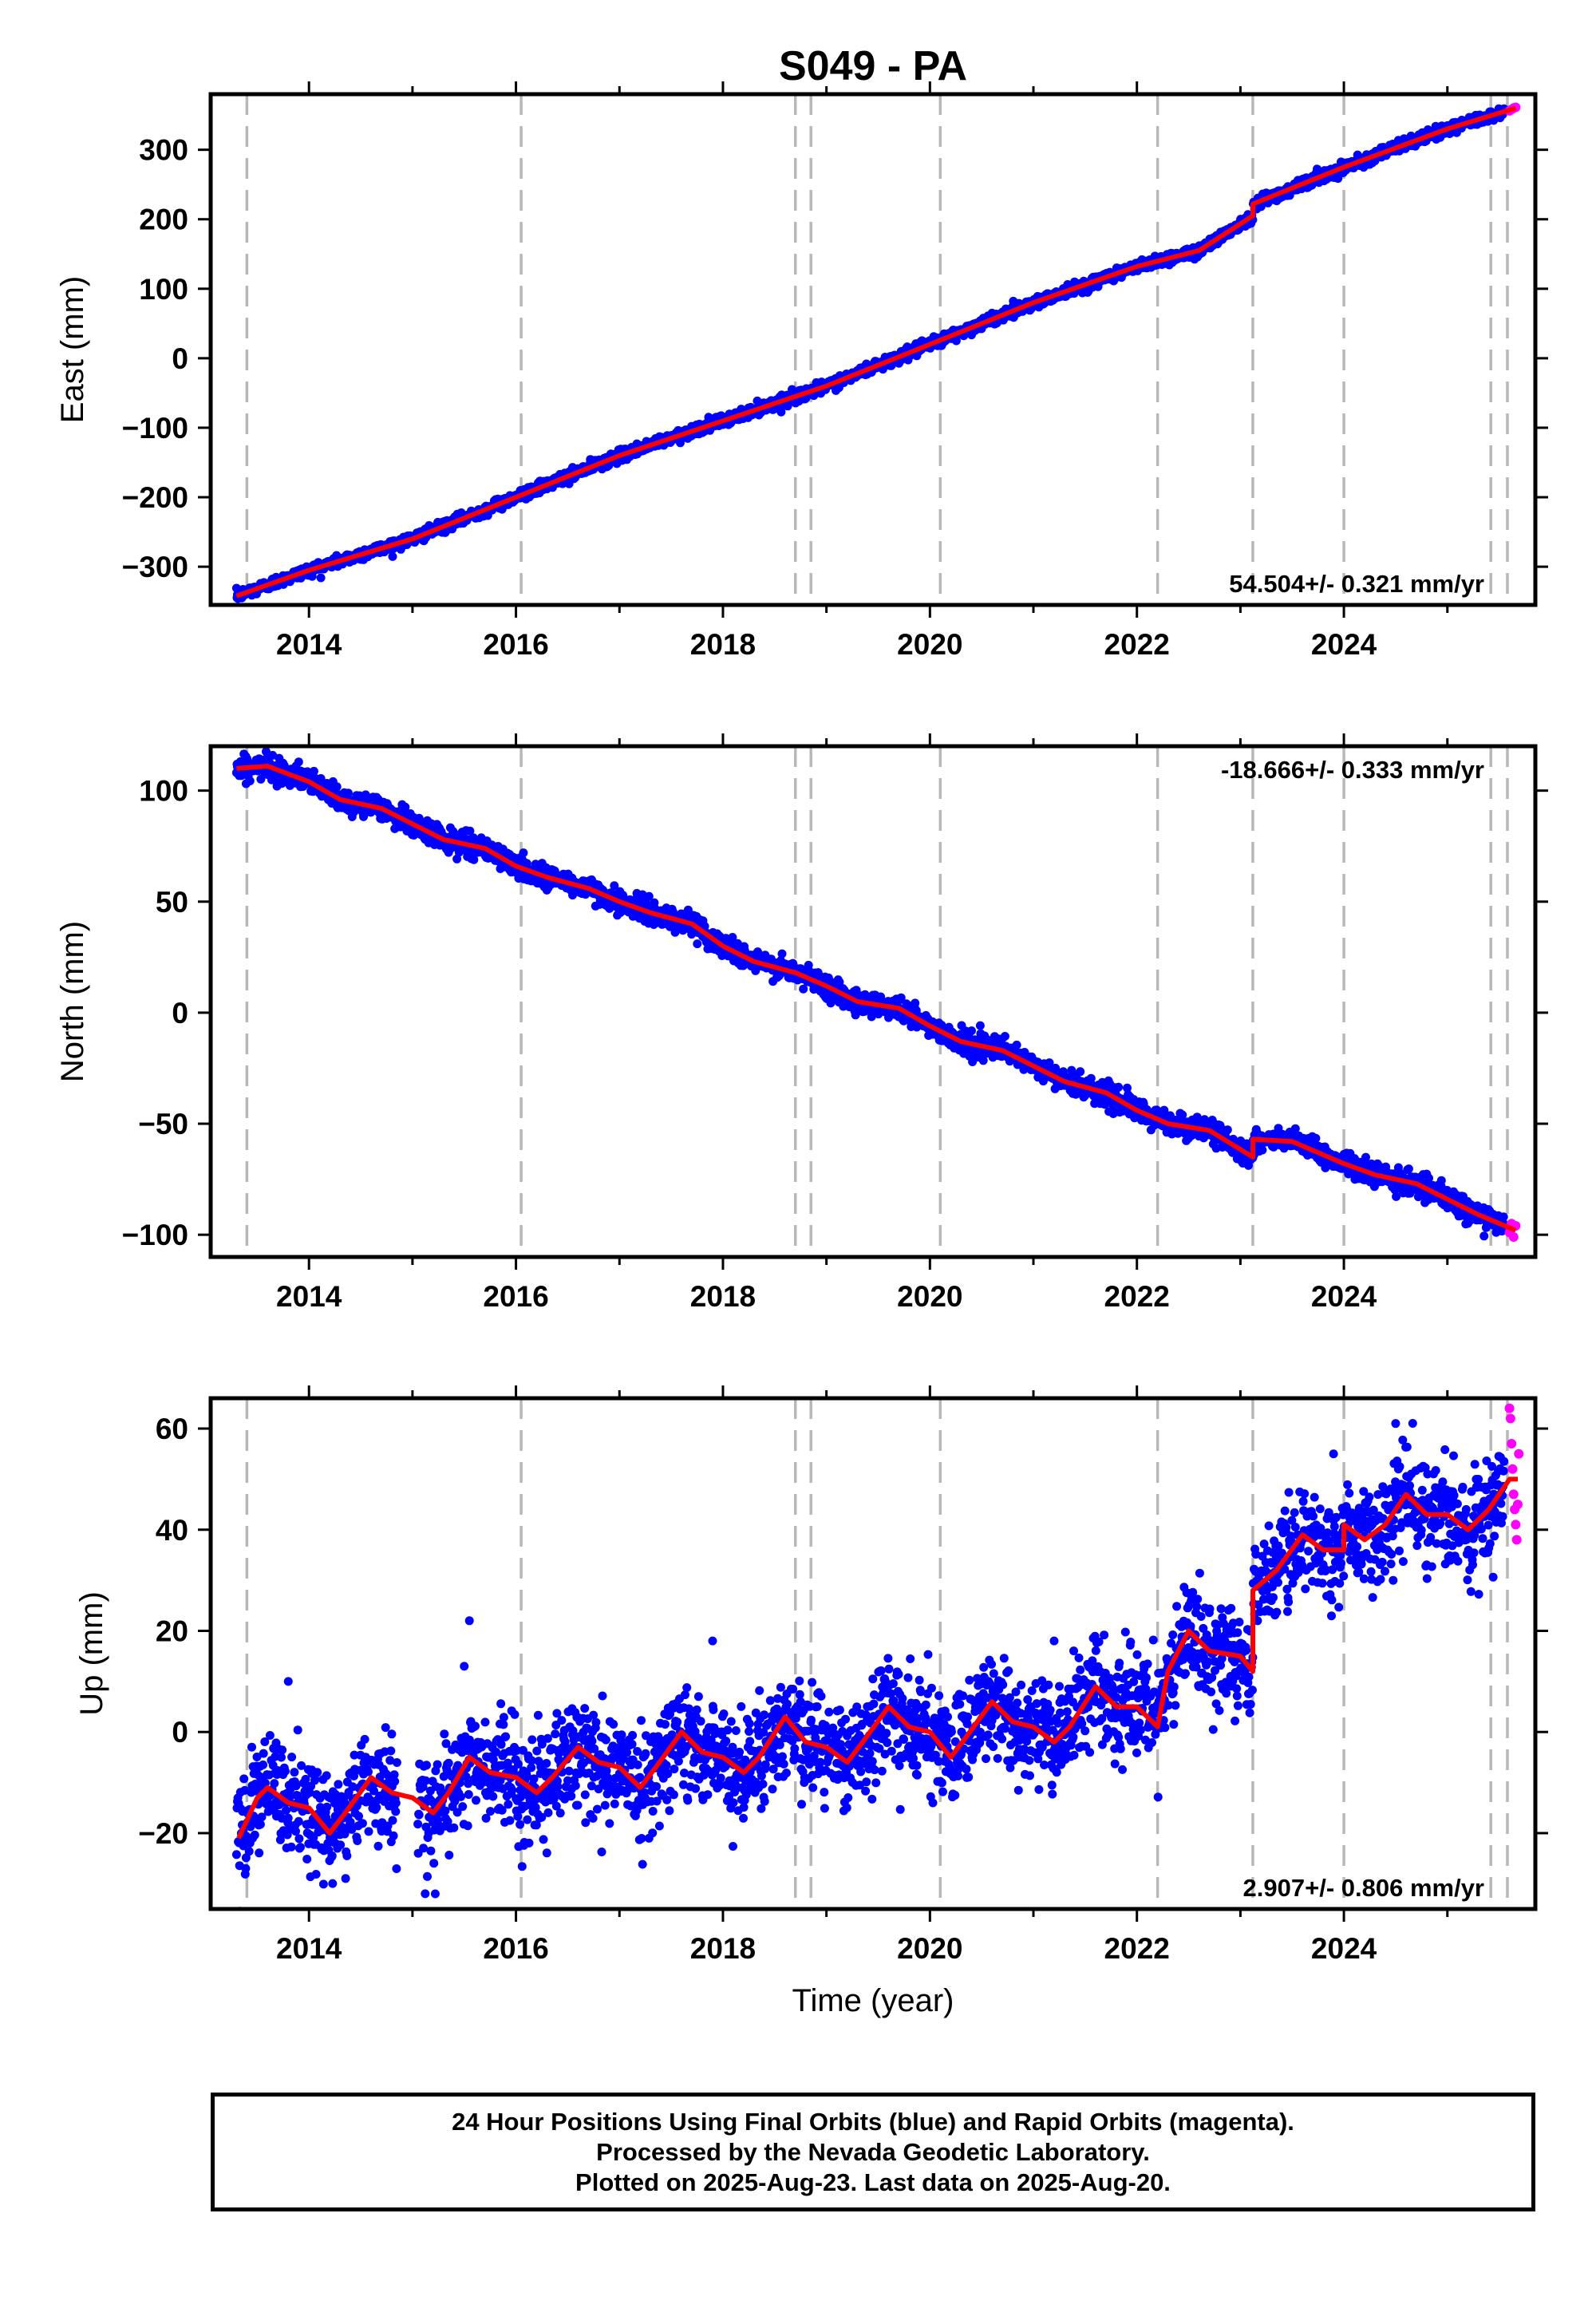 Image resolution: width=1596 pixels, height=2316 pixels. Describe the element at coordinates (155, 428) in the screenshot. I see `y-tick-label: −100` at that location.